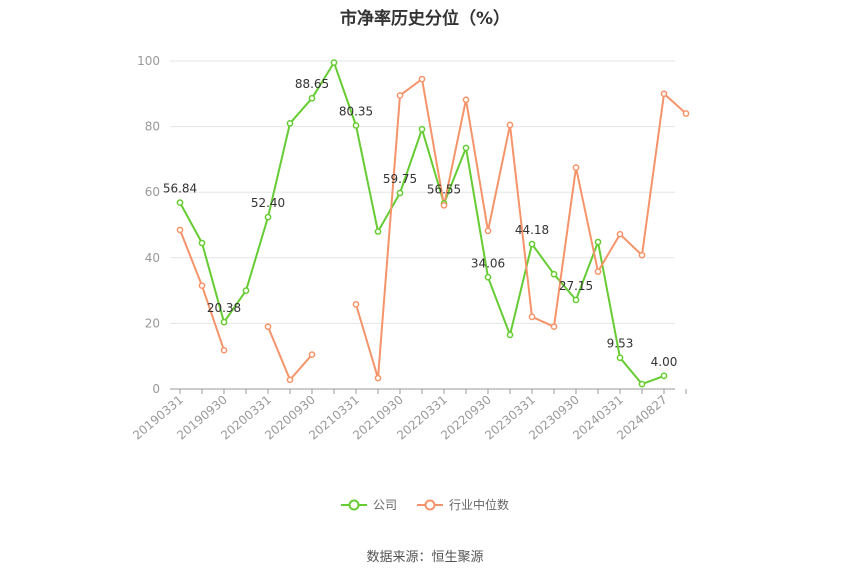  Describe the element at coordinates (152, 192) in the screenshot. I see `y-tick-label: 60` at that location.